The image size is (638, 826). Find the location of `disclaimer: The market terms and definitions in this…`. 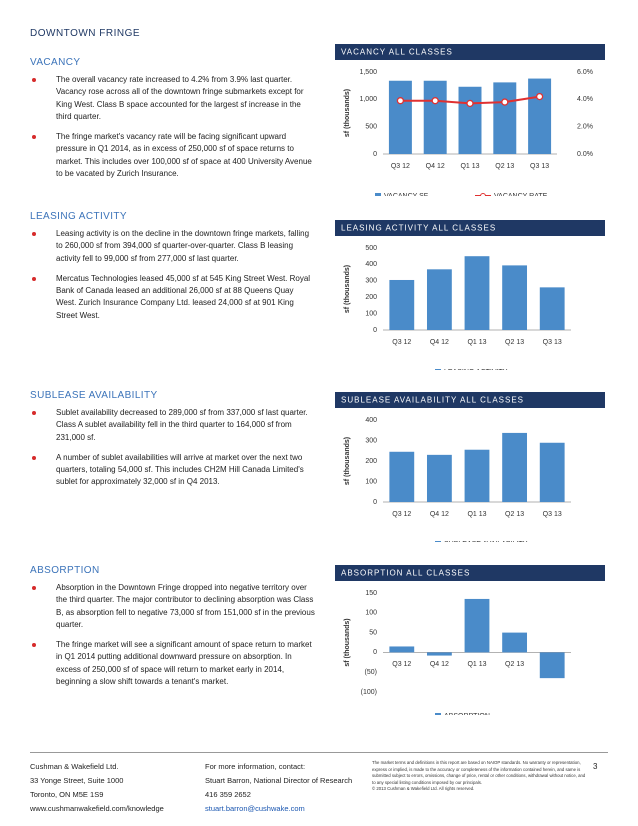

disclaimer: The market terms and definitions in this… is located at coordinates (479, 776).